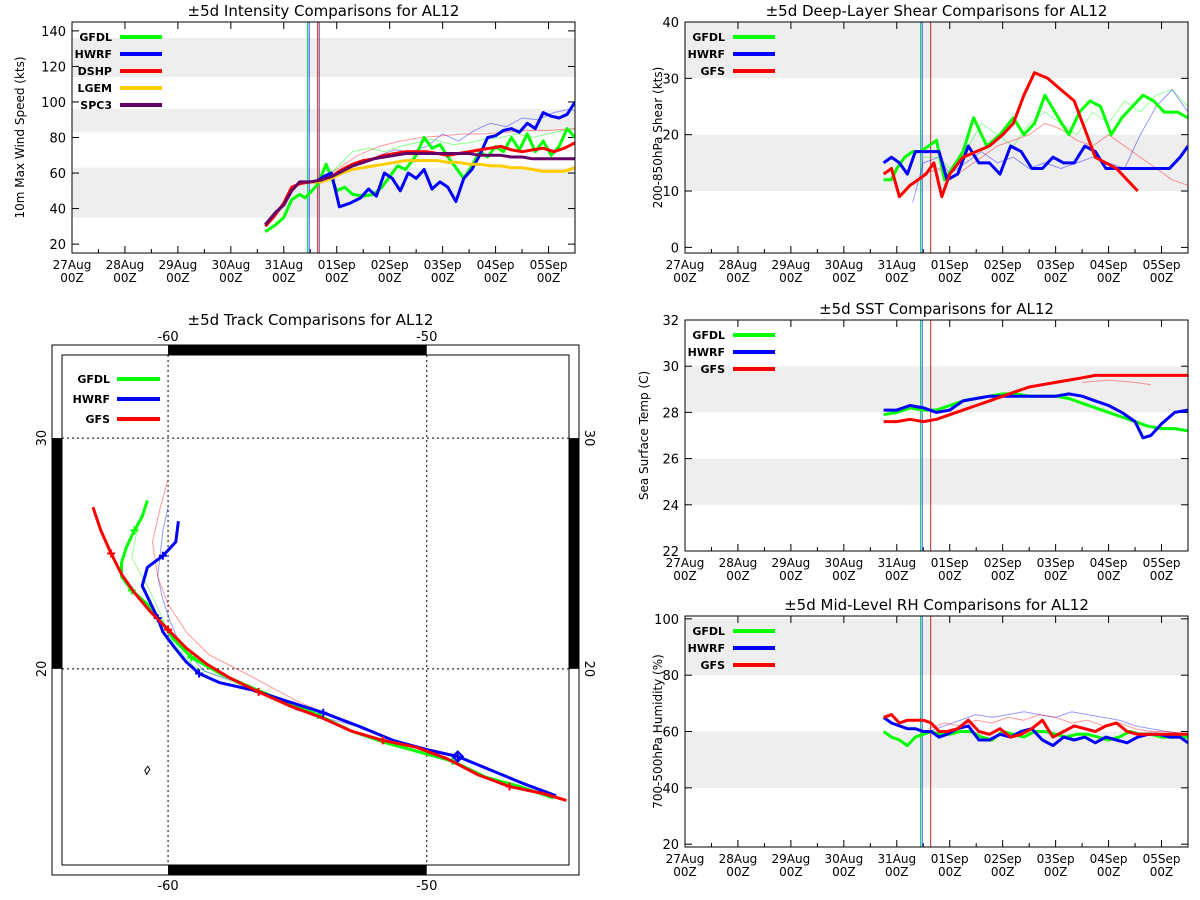 The height and width of the screenshot is (900, 1200). Describe the element at coordinates (167, 337) in the screenshot. I see `lon-label-top: -60` at that location.